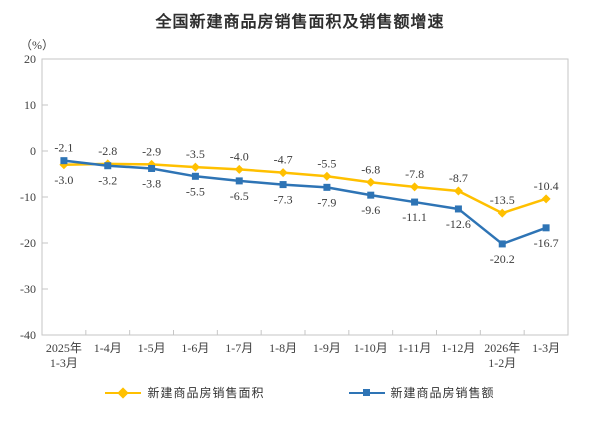 This screenshot has width=600, height=421. What do you see at coordinates (546, 243) in the screenshot?
I see `data-label-lower: -16.7` at bounding box center [546, 243].